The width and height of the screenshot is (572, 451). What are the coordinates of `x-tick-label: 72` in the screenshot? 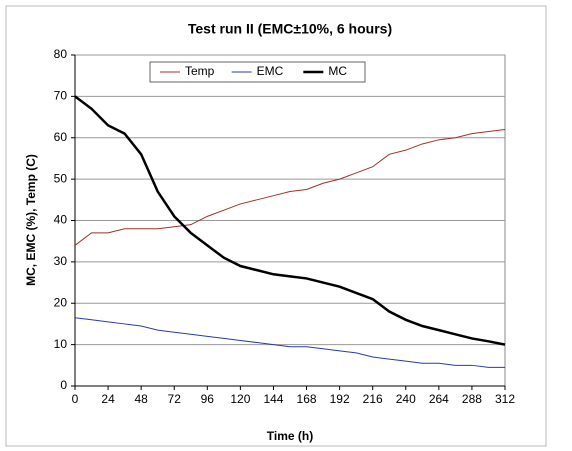 It's located at (175, 399).